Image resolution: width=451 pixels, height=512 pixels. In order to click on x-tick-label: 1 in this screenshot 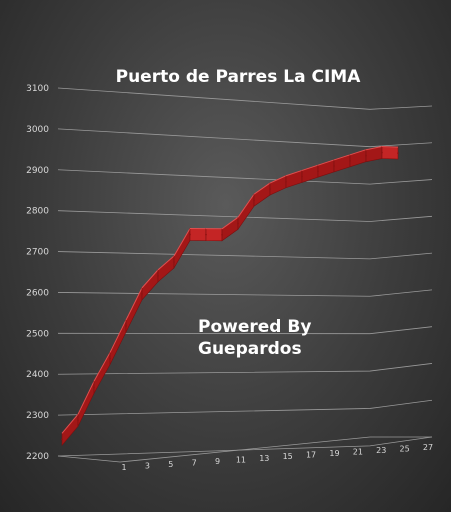, I will do `click(123, 467)`.